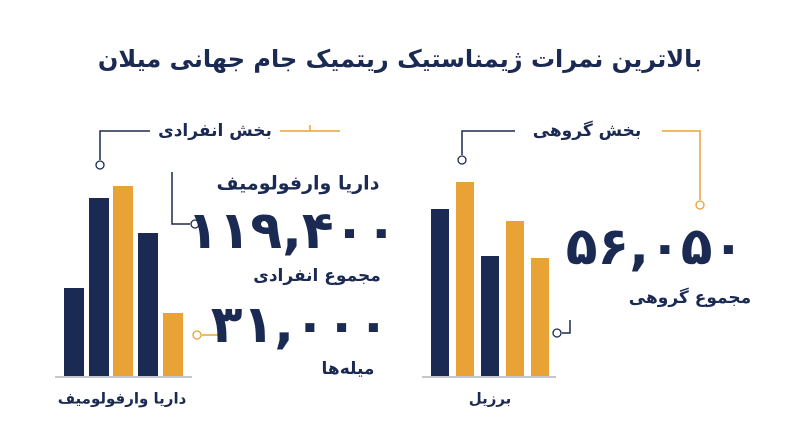 This screenshot has height=447, width=800. What do you see at coordinates (348, 369) in the screenshot?
I see `bar-label: میله‌ها` at bounding box center [348, 369].